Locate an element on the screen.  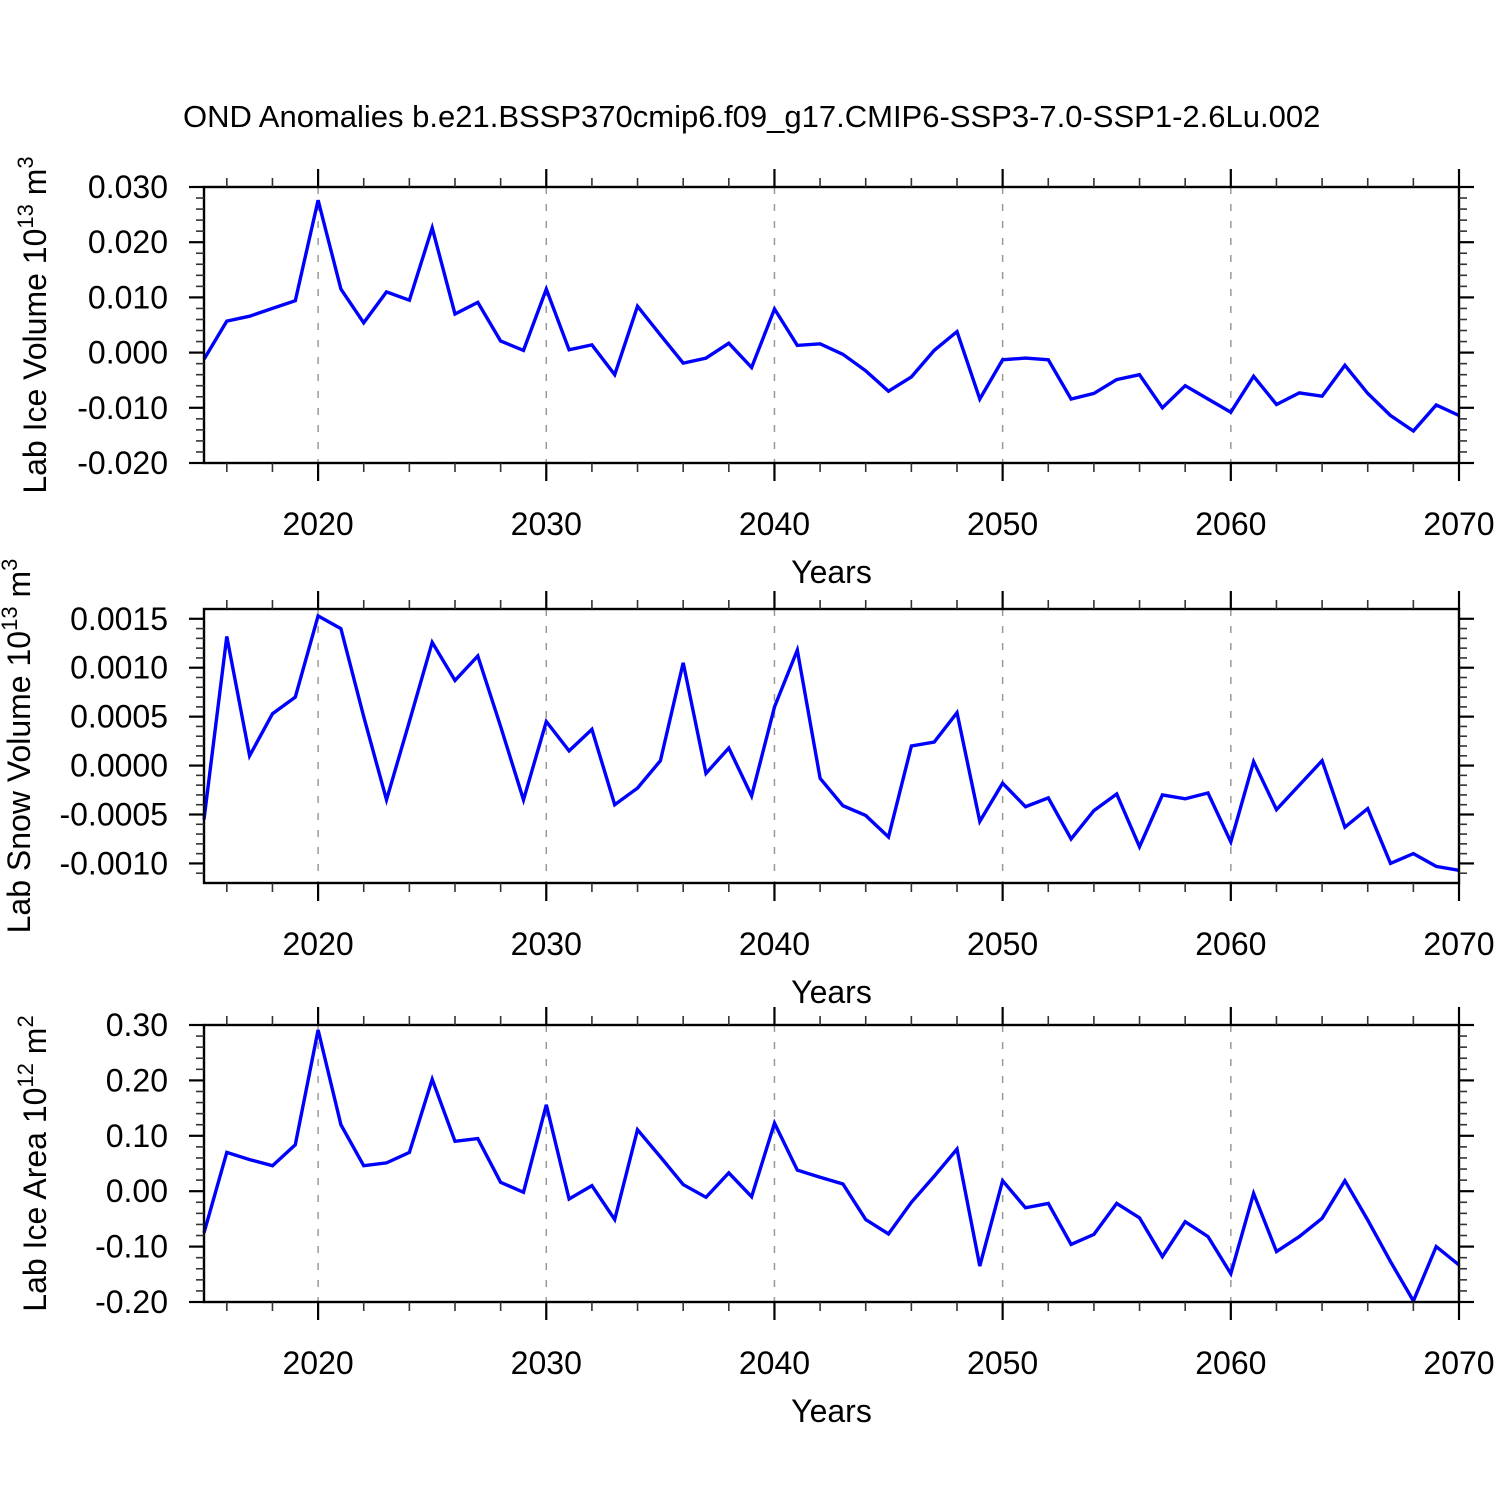
y-tick-label: 0.010 is located at coordinates (128, 297).